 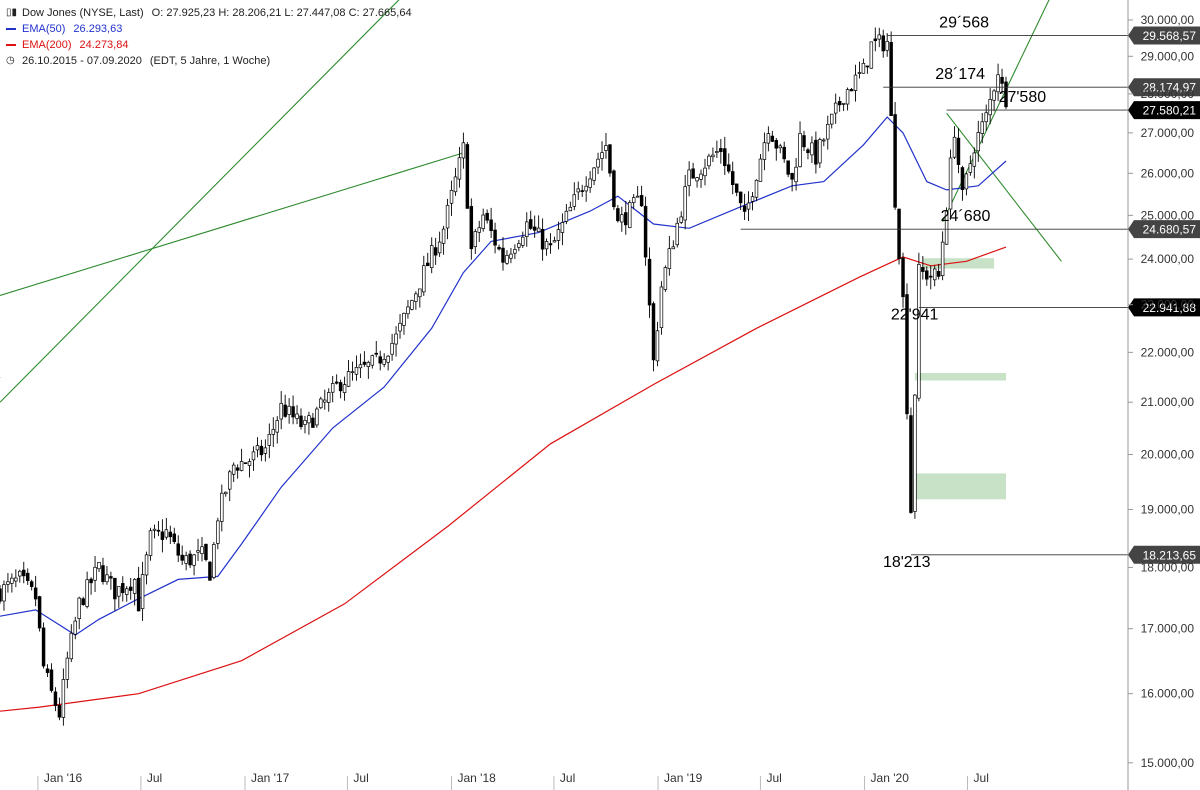 What do you see at coordinates (1168, 94) in the screenshot?
I see `y-tick-label: 28.000,00` at bounding box center [1168, 94].